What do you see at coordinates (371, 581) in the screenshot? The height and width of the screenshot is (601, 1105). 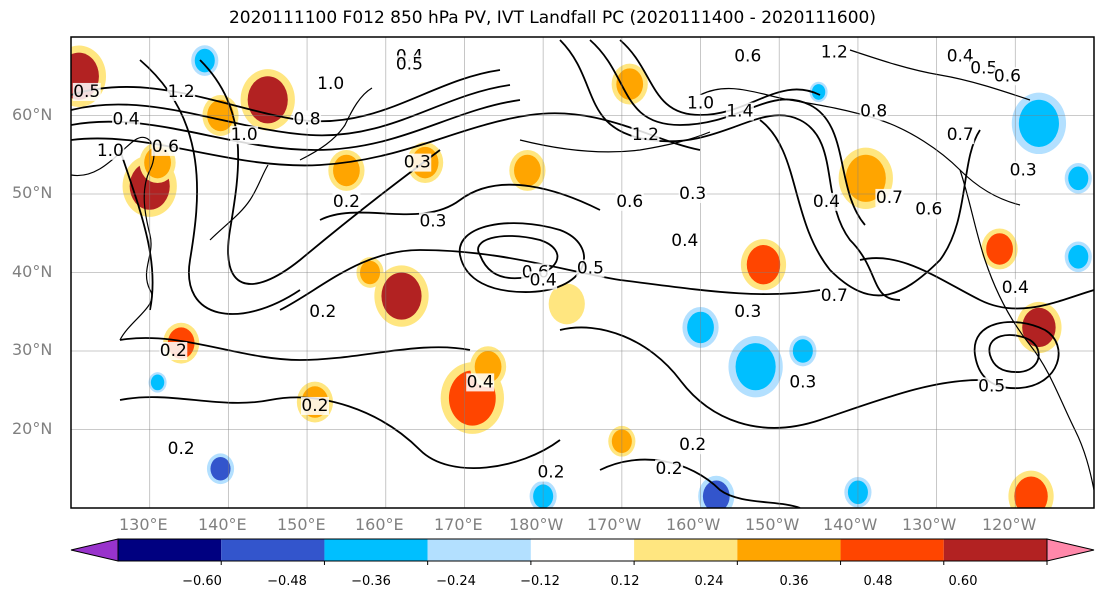 I see `colorbar-tick-label: −0.36` at bounding box center [371, 581].